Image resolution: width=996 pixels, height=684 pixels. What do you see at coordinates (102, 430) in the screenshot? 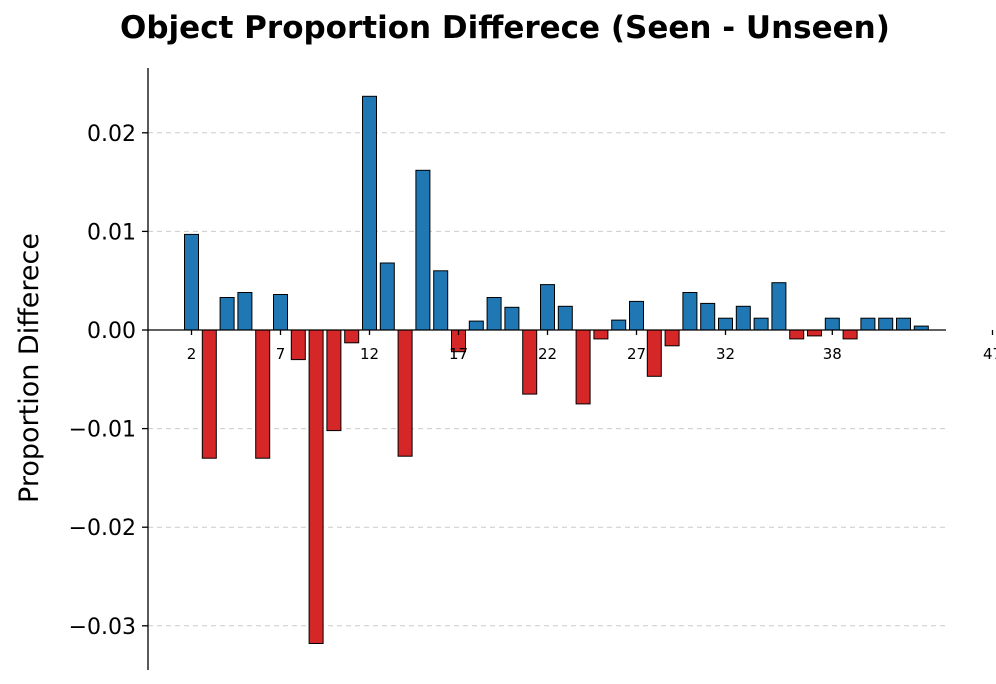
I see `y-tick-label: −0.01` at bounding box center [102, 430].